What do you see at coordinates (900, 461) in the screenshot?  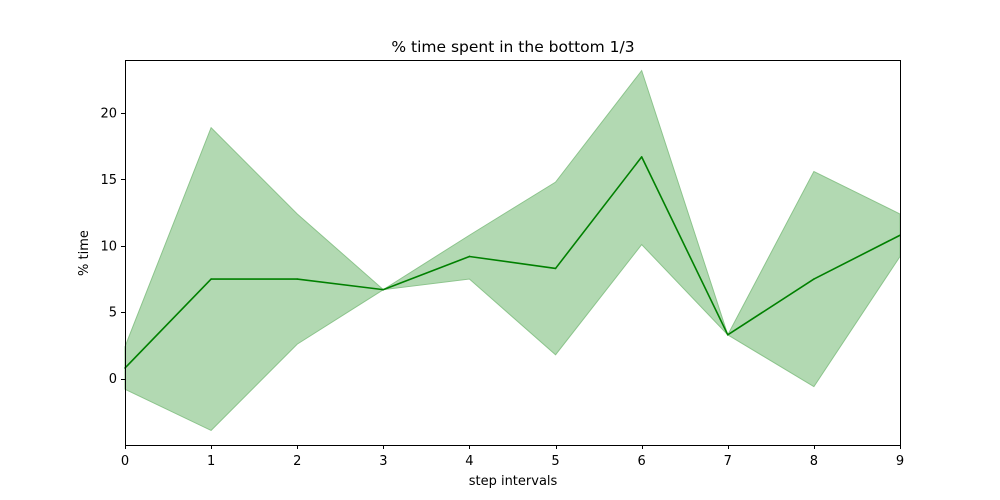 I see `x-tick-label: 9` at bounding box center [900, 461].